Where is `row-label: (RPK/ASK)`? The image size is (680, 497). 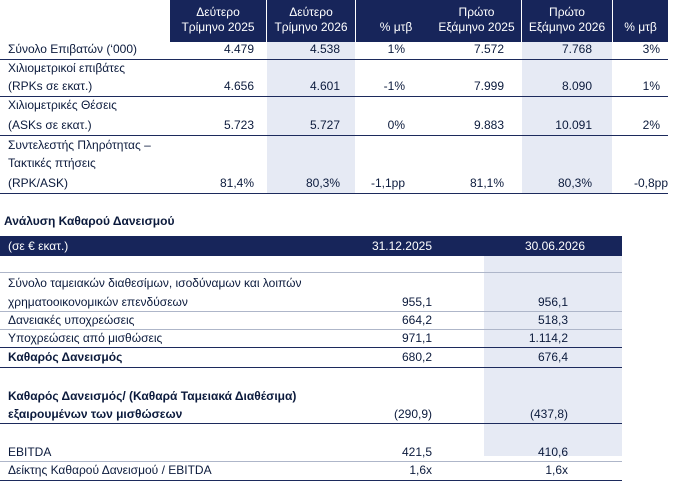
row-label: (RPK/ASK) is located at coordinates (38, 183).